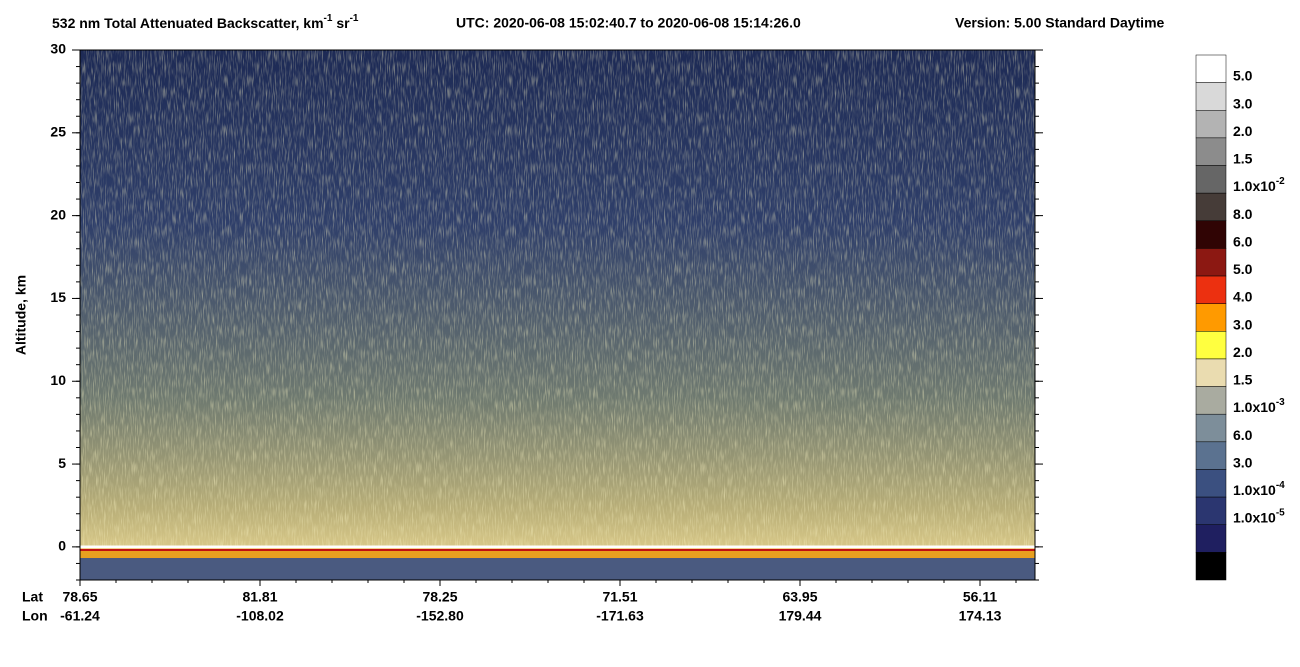 Image resolution: width=1300 pixels, height=667 pixels. I want to click on lat-label: 78.65, so click(79, 597).